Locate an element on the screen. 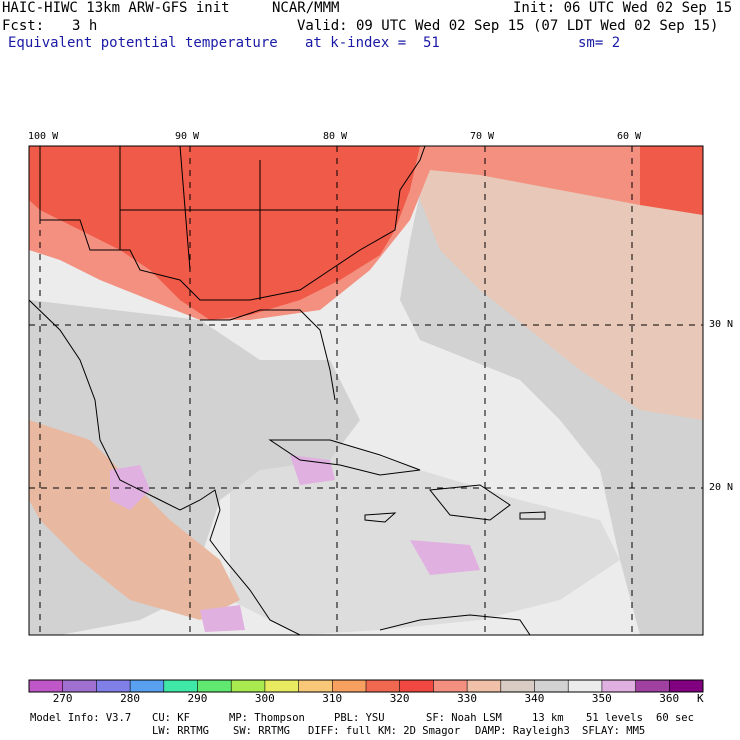 The height and width of the screenshot is (740, 740). lat-label-20n: 20 N is located at coordinates (721, 487).